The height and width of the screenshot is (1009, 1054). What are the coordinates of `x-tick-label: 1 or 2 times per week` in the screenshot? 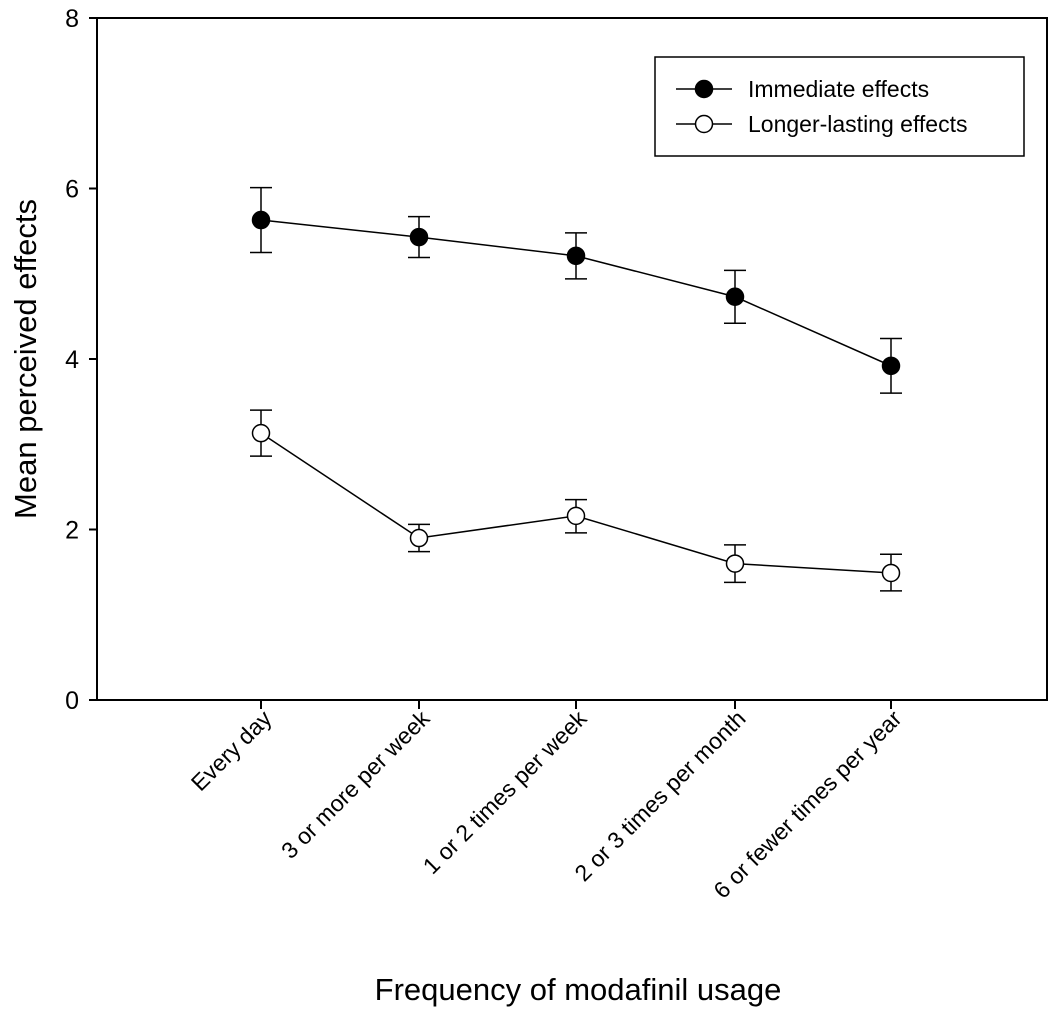 It's located at (505, 792).